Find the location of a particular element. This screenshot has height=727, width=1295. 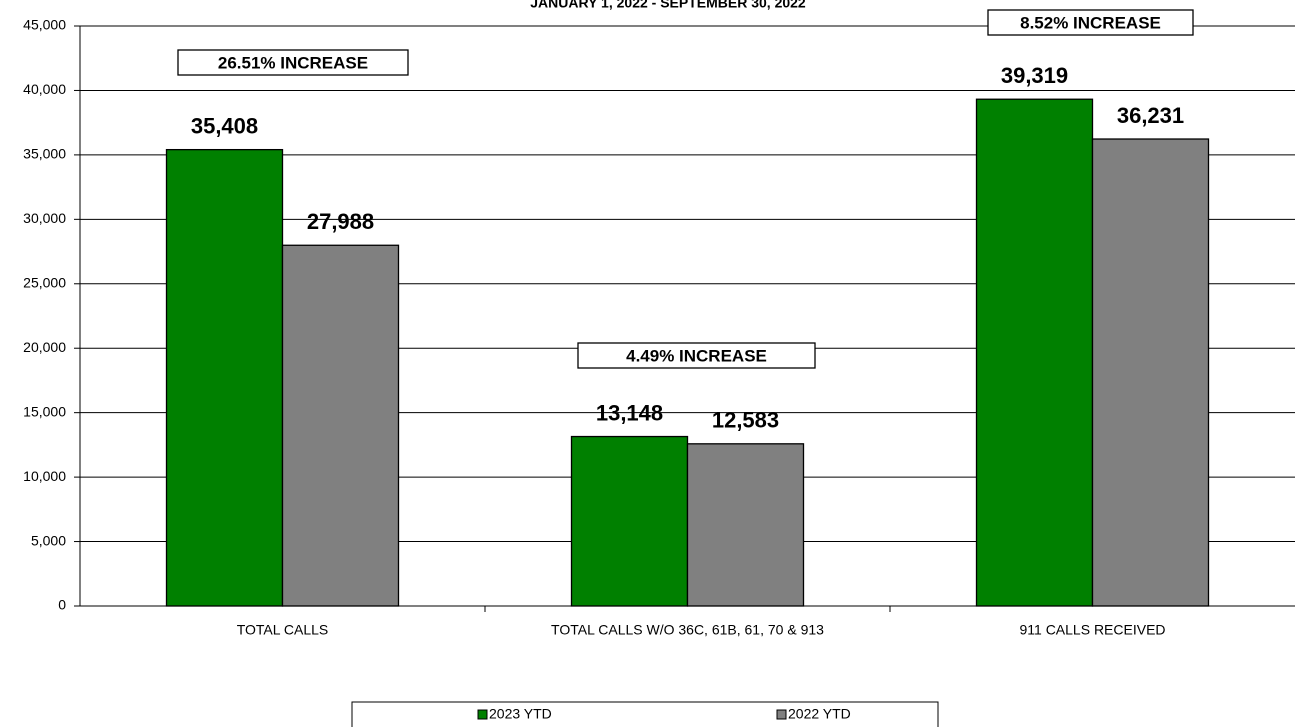

y-tick-label: 45,000 is located at coordinates (44, 25).